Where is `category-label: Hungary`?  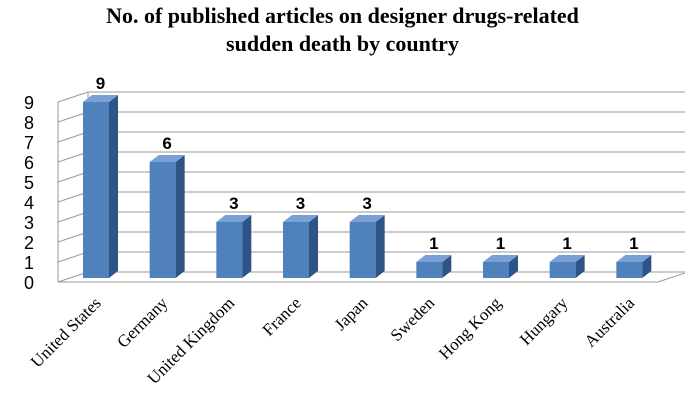 category-label: Hungary is located at coordinates (544, 321).